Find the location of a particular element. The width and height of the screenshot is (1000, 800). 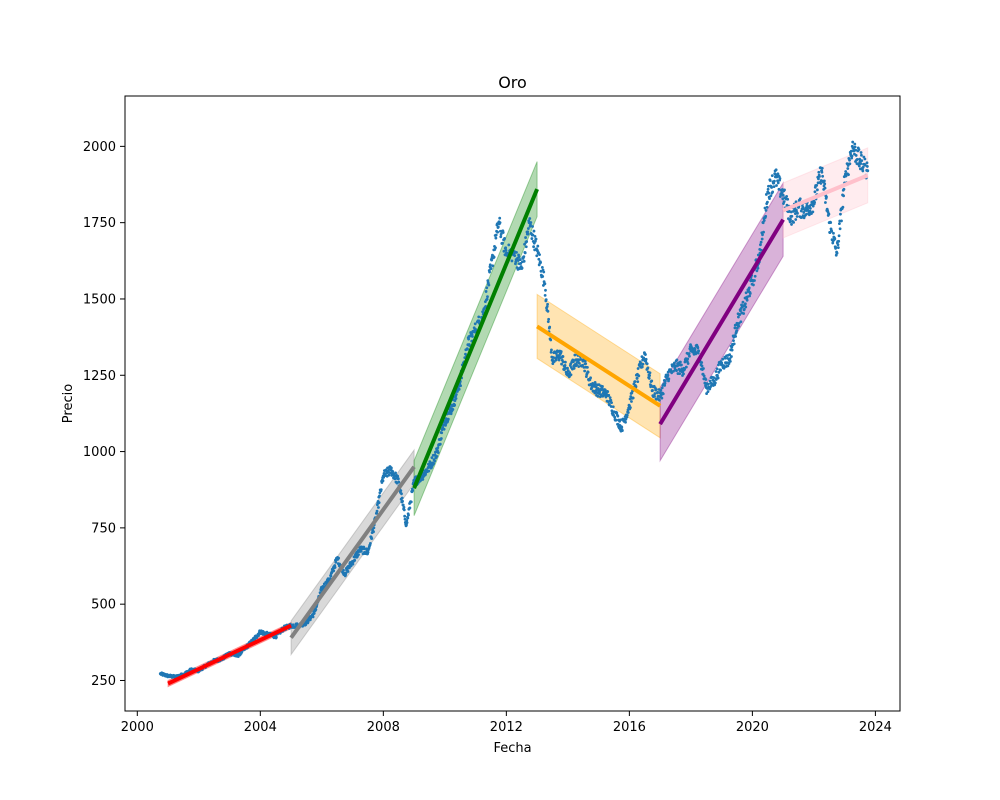

y-tick-label: 1500 is located at coordinates (99, 299).